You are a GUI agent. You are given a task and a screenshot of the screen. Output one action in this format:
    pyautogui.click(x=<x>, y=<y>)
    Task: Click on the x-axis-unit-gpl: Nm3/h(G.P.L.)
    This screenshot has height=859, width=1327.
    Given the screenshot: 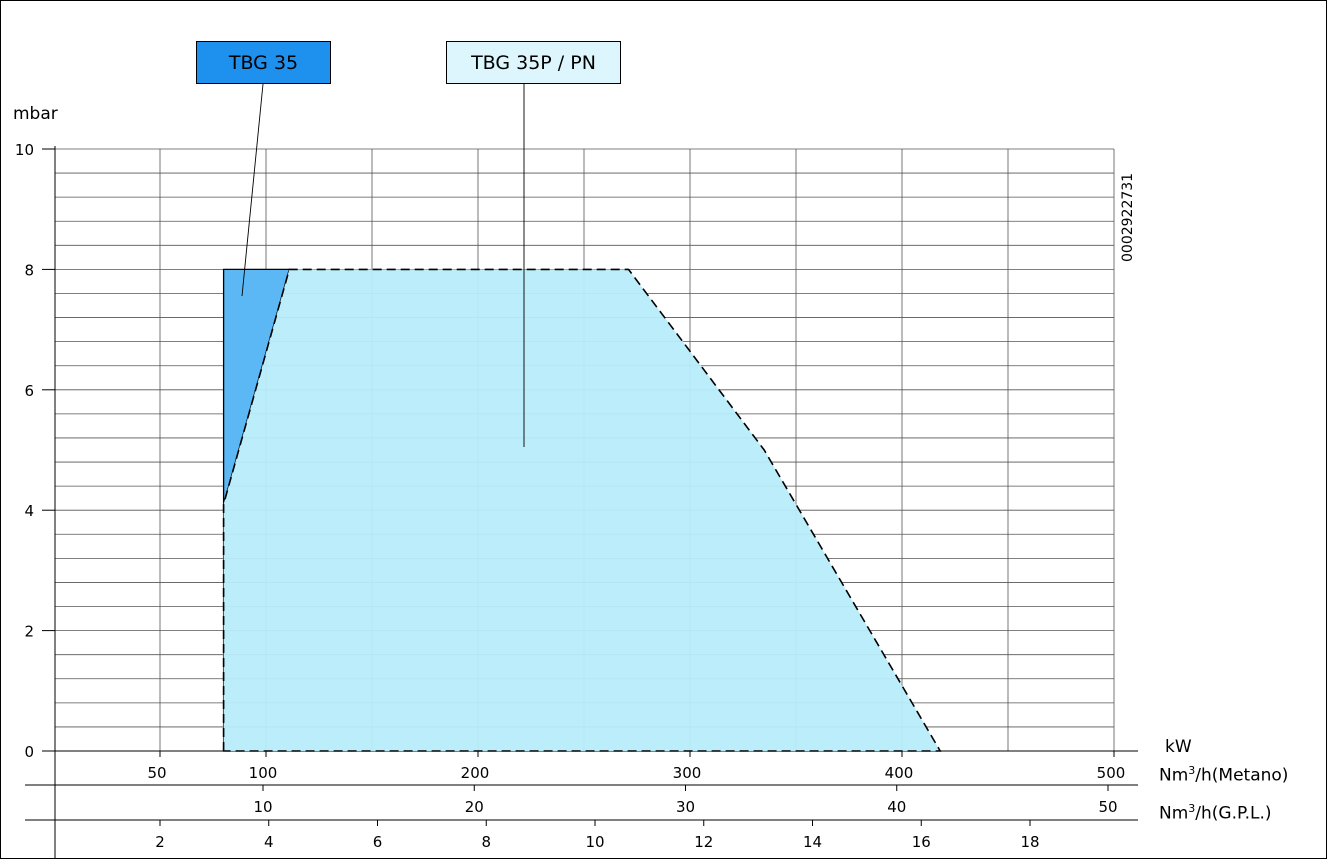 What is the action you would take?
    pyautogui.click(x=1215, y=813)
    